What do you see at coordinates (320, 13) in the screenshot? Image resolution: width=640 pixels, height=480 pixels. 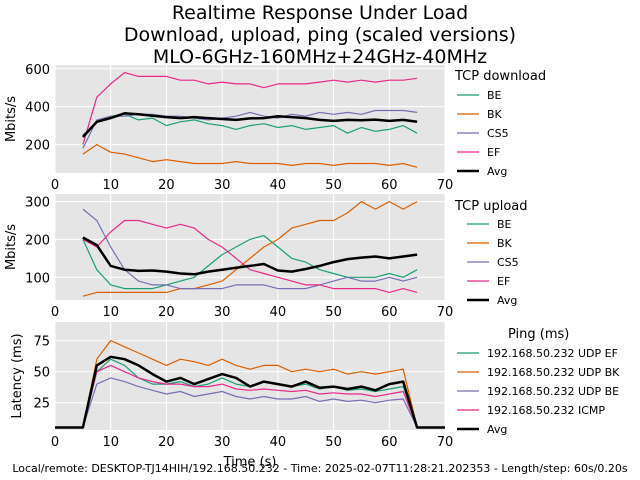 I see `chart-title-line-1: Realtime Response Under Load` at bounding box center [320, 13].